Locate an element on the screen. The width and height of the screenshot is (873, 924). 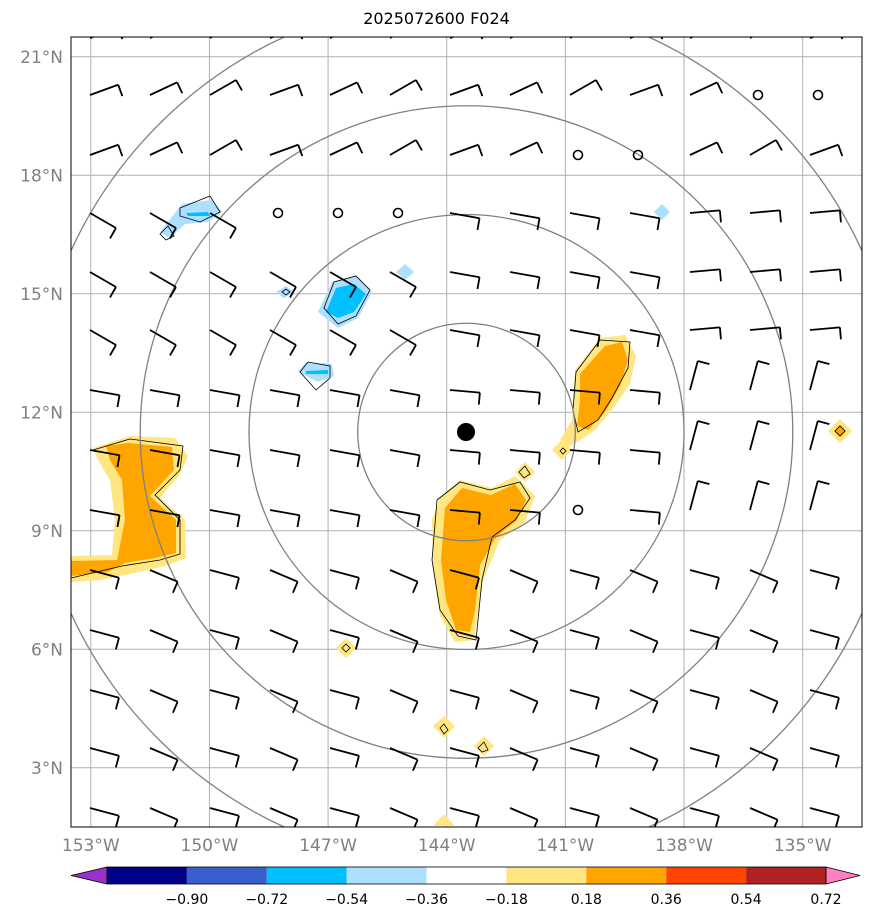
lat-tick-label: 12°N is located at coordinates (41, 413).